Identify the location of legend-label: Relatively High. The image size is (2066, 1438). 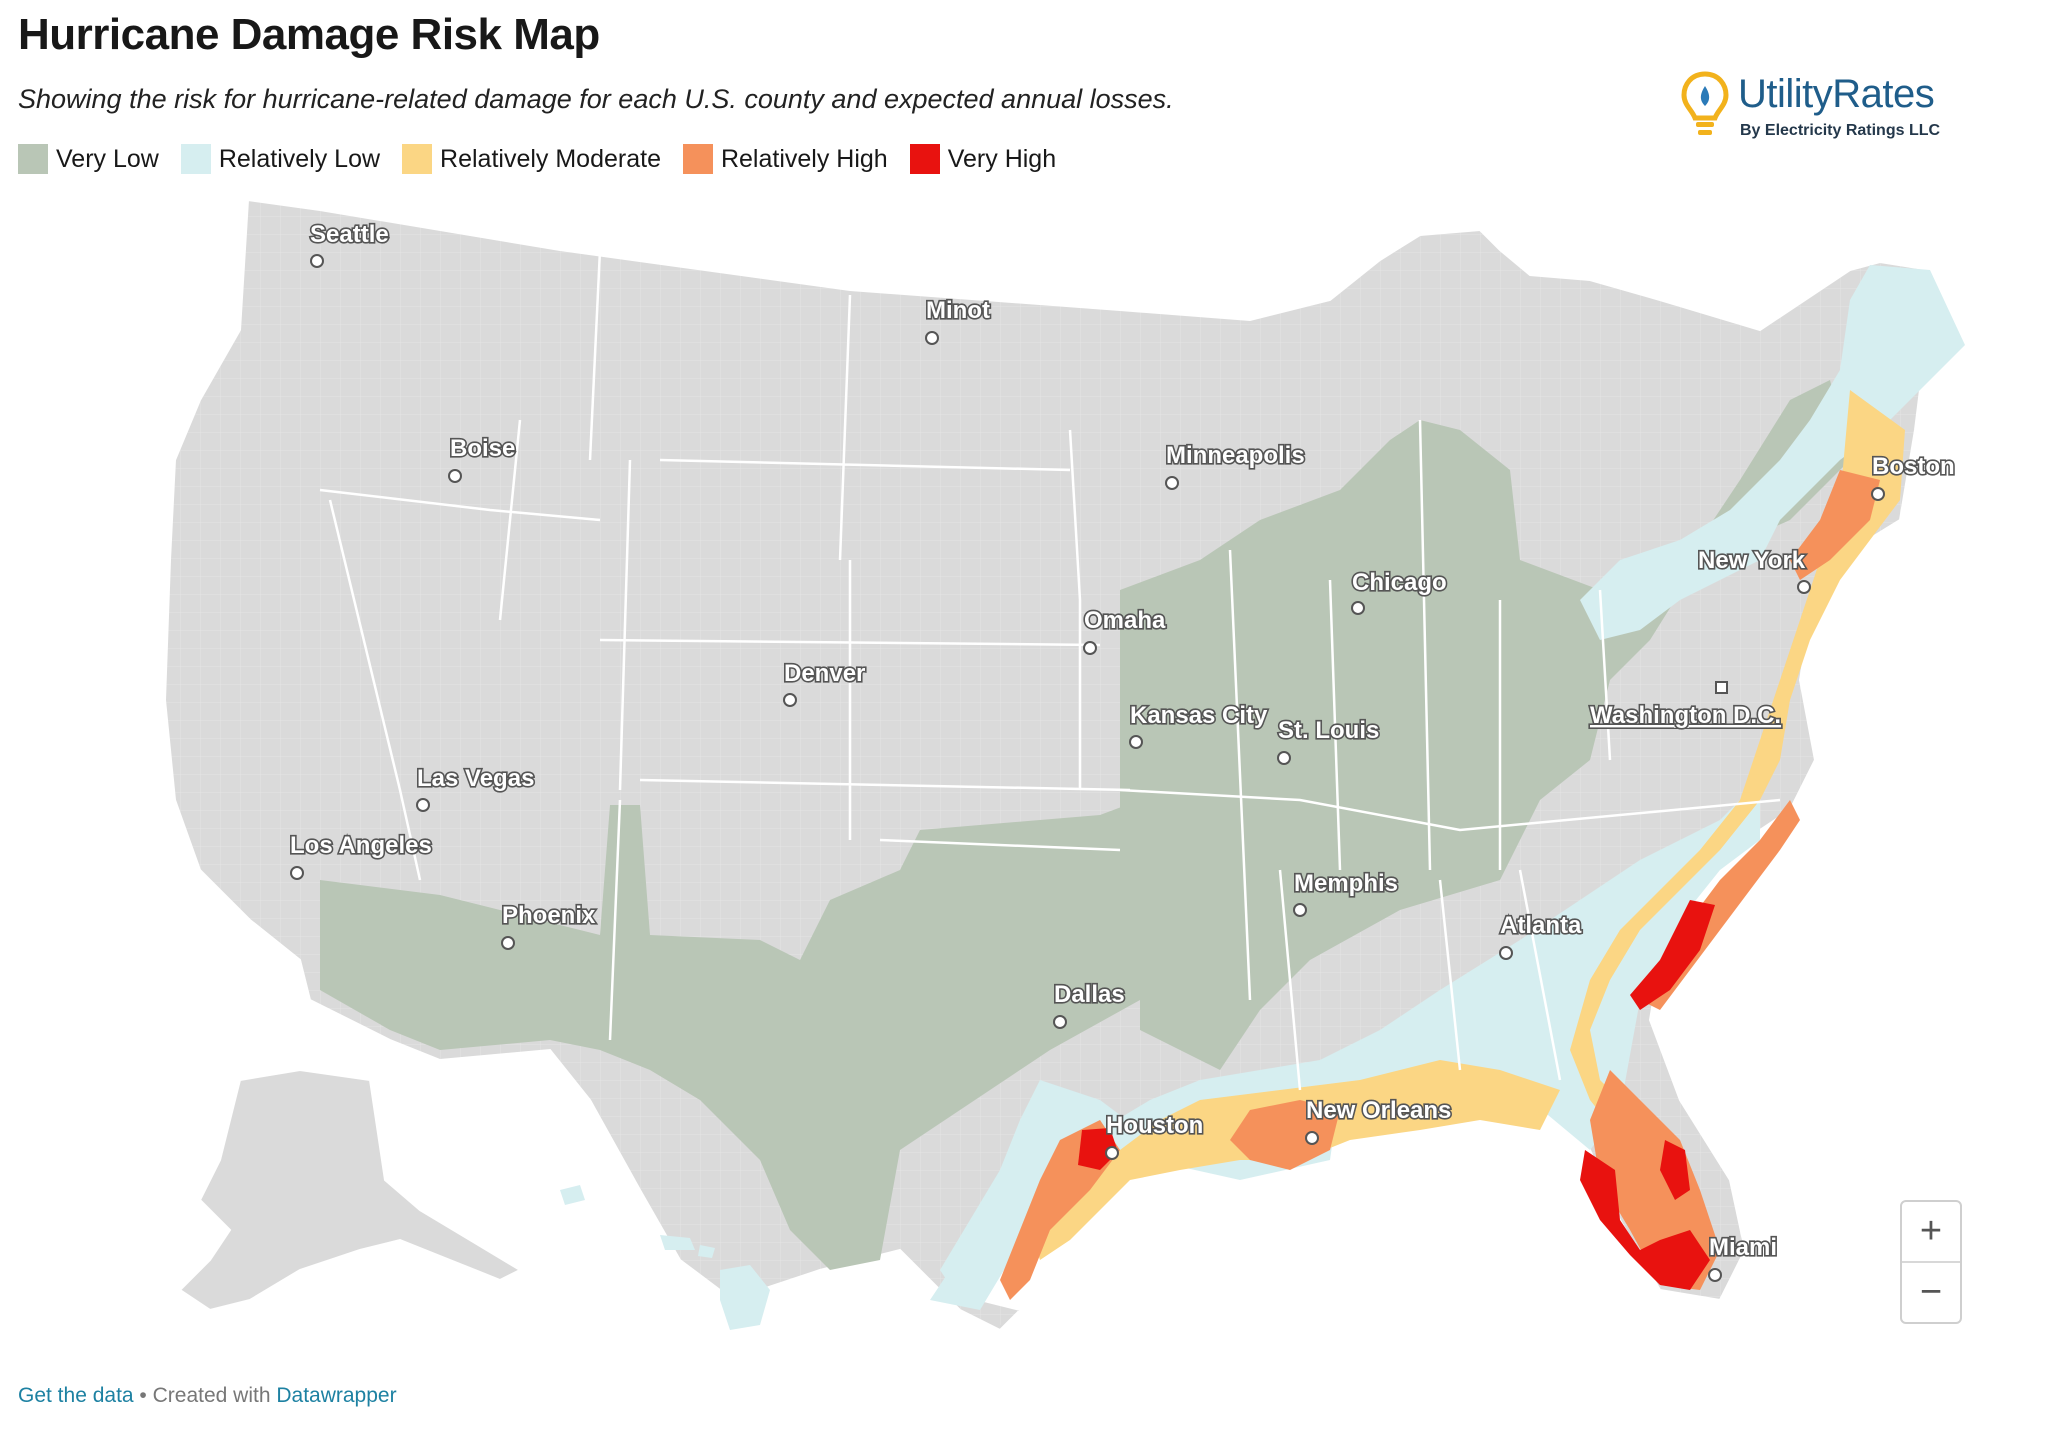
(804, 158).